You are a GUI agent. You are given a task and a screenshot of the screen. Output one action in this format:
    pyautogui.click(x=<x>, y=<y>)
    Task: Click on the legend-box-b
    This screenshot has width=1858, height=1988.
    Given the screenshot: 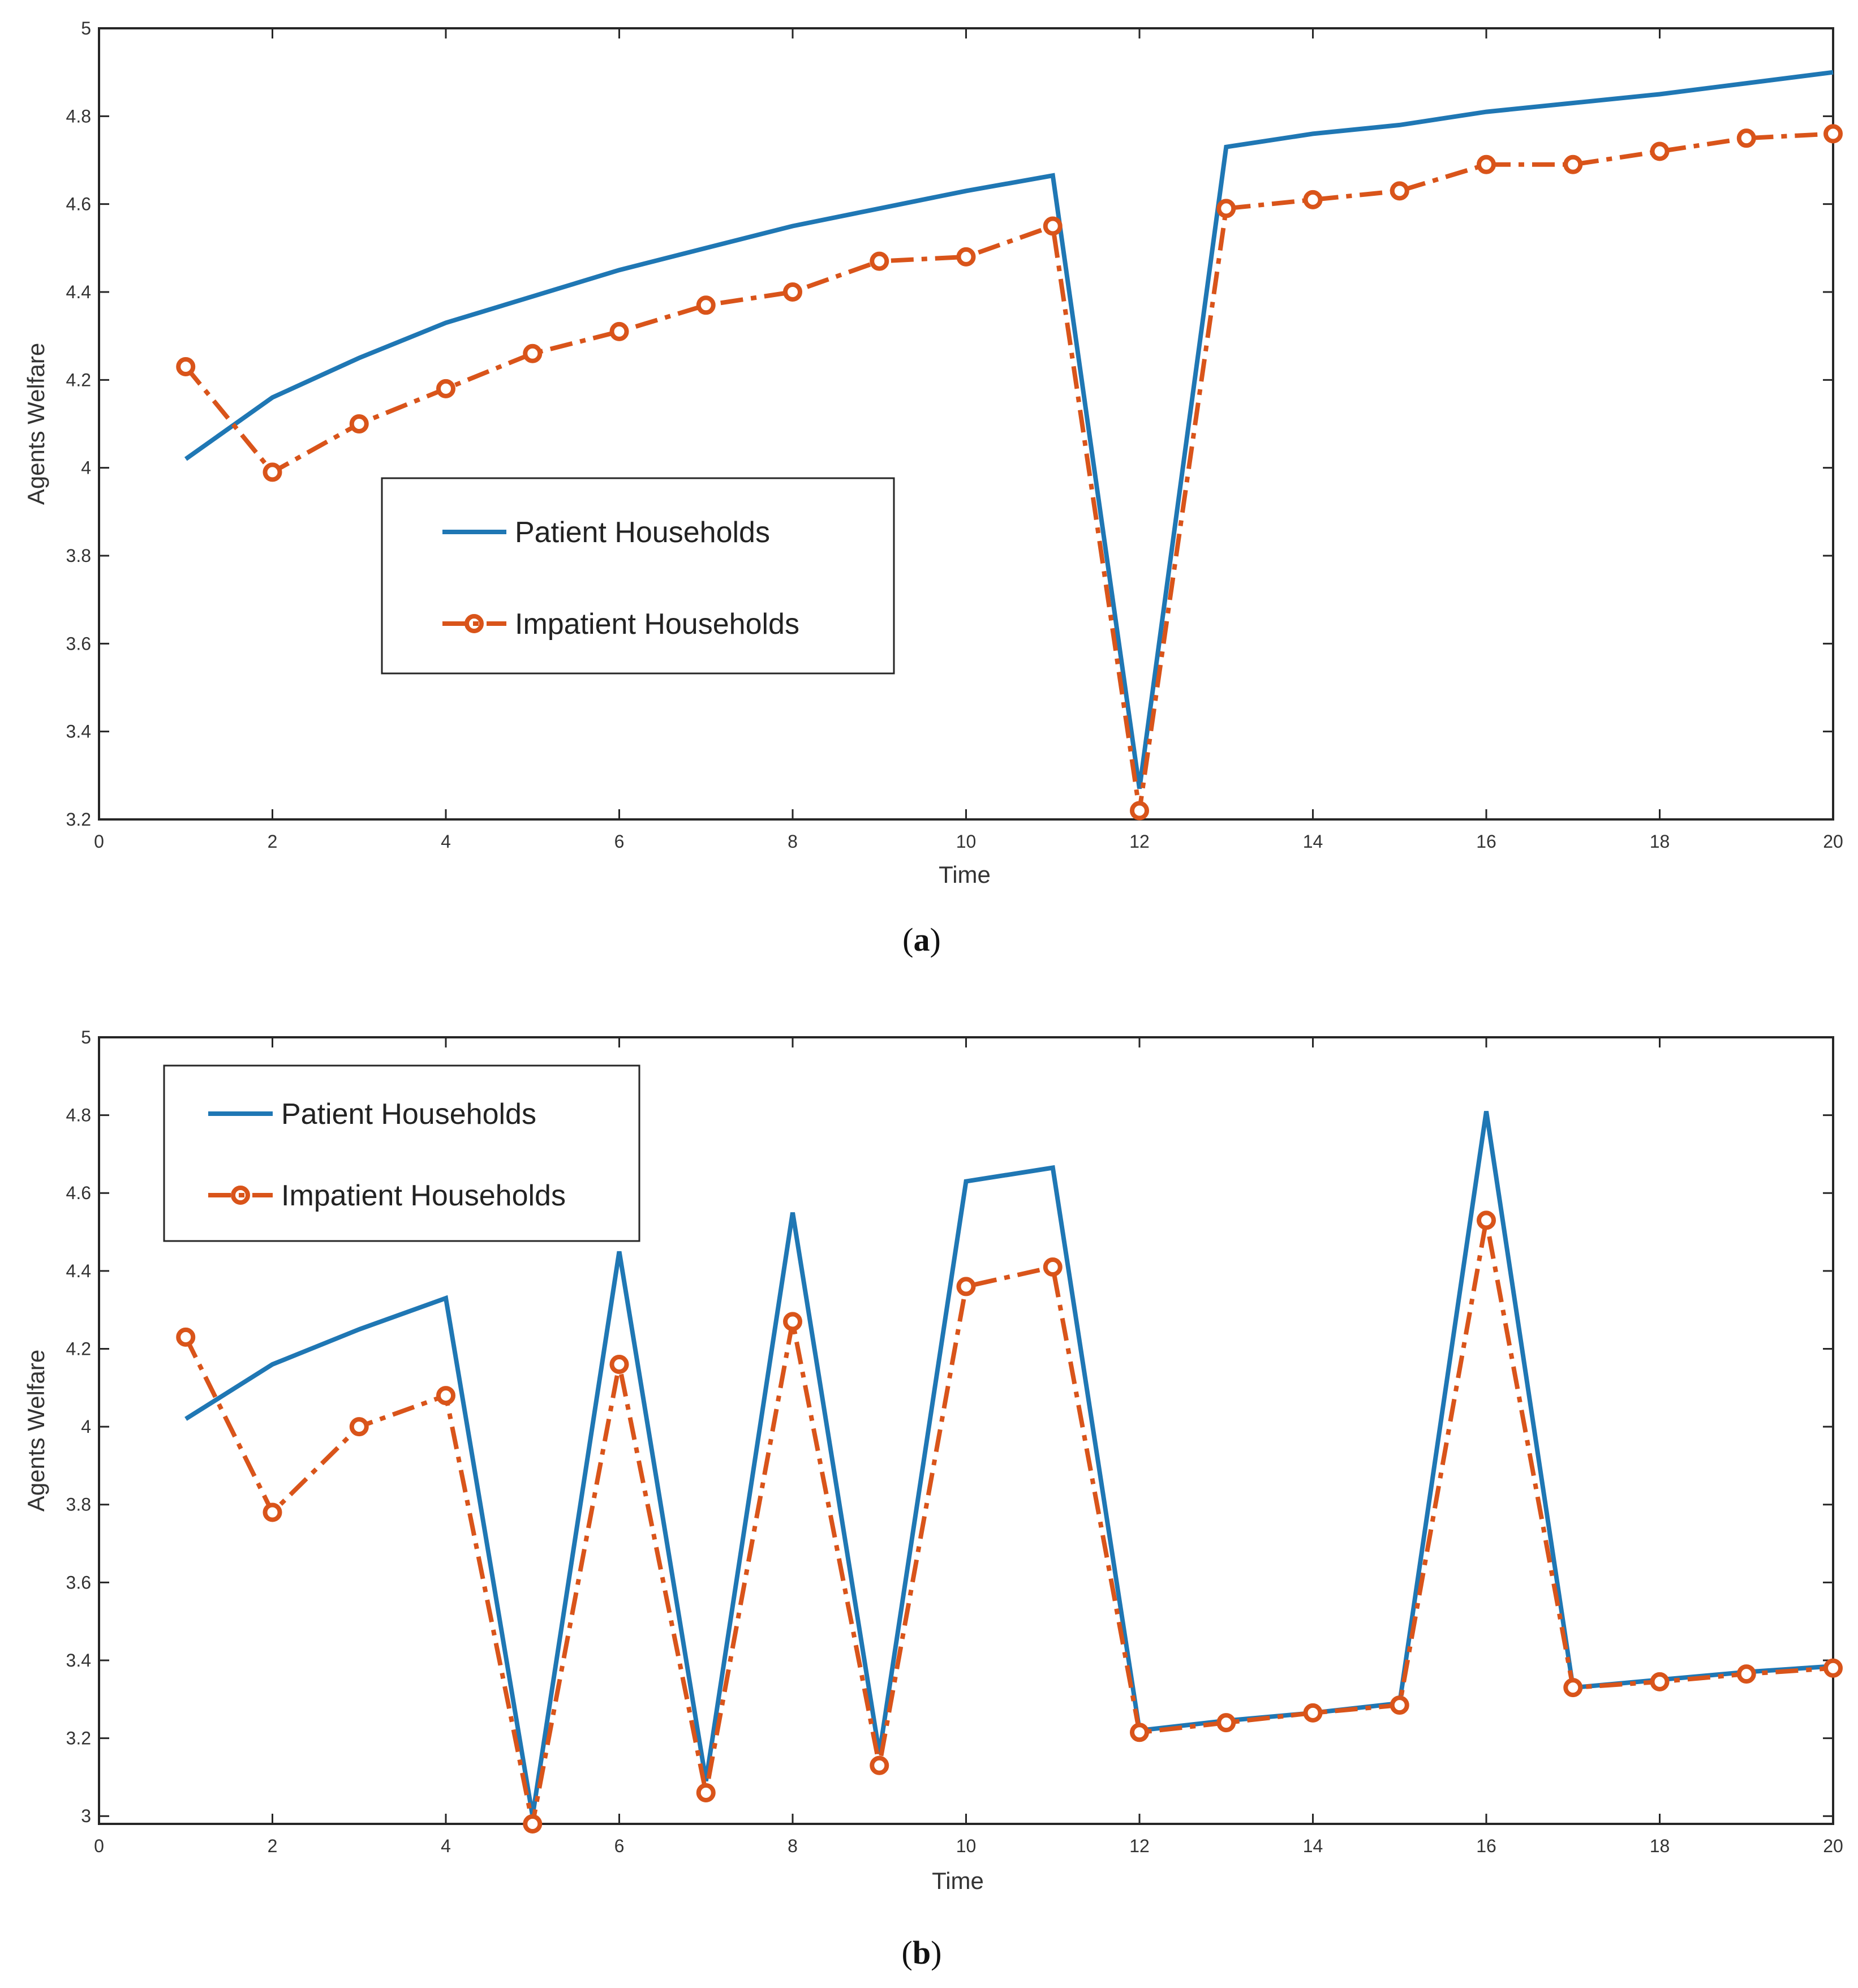 What is the action you would take?
    pyautogui.click(x=401, y=1153)
    